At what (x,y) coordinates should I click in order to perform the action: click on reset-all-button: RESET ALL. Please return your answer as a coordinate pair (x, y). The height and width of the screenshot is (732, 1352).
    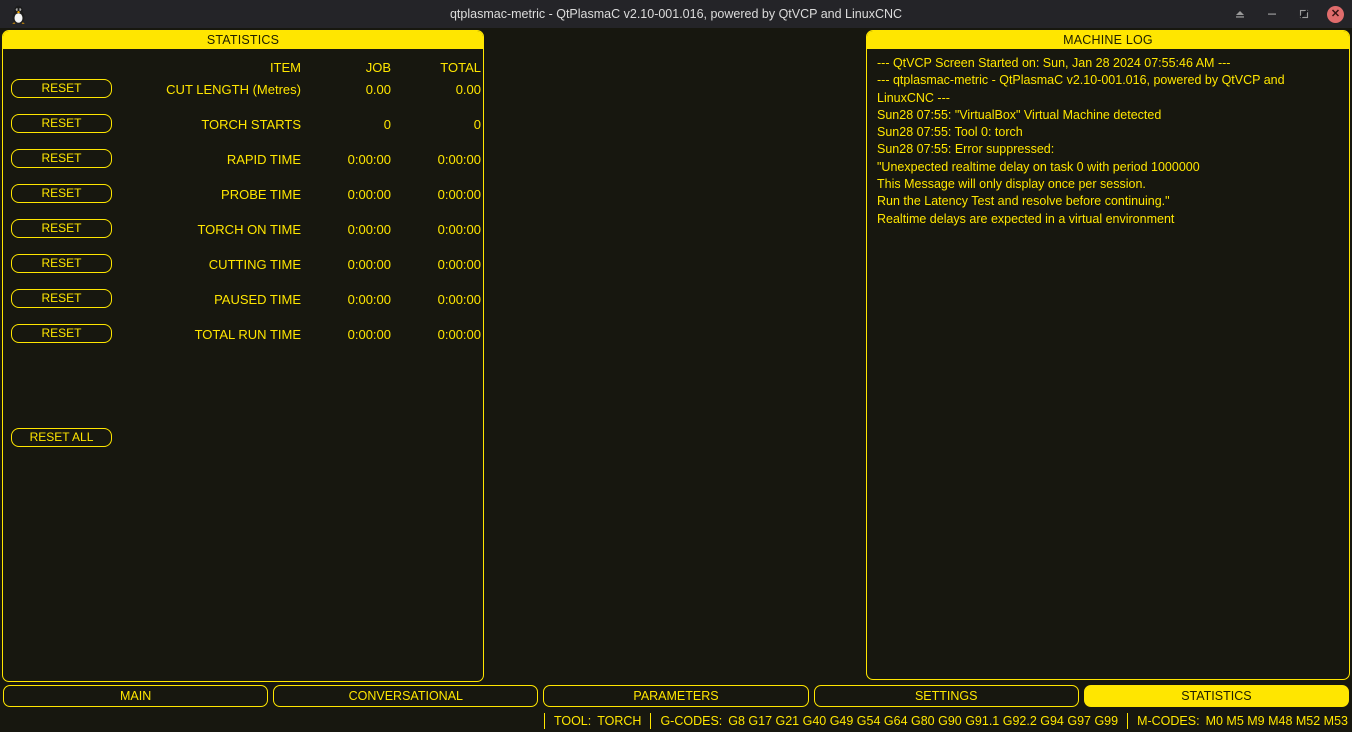
    Looking at the image, I should click on (61, 437).